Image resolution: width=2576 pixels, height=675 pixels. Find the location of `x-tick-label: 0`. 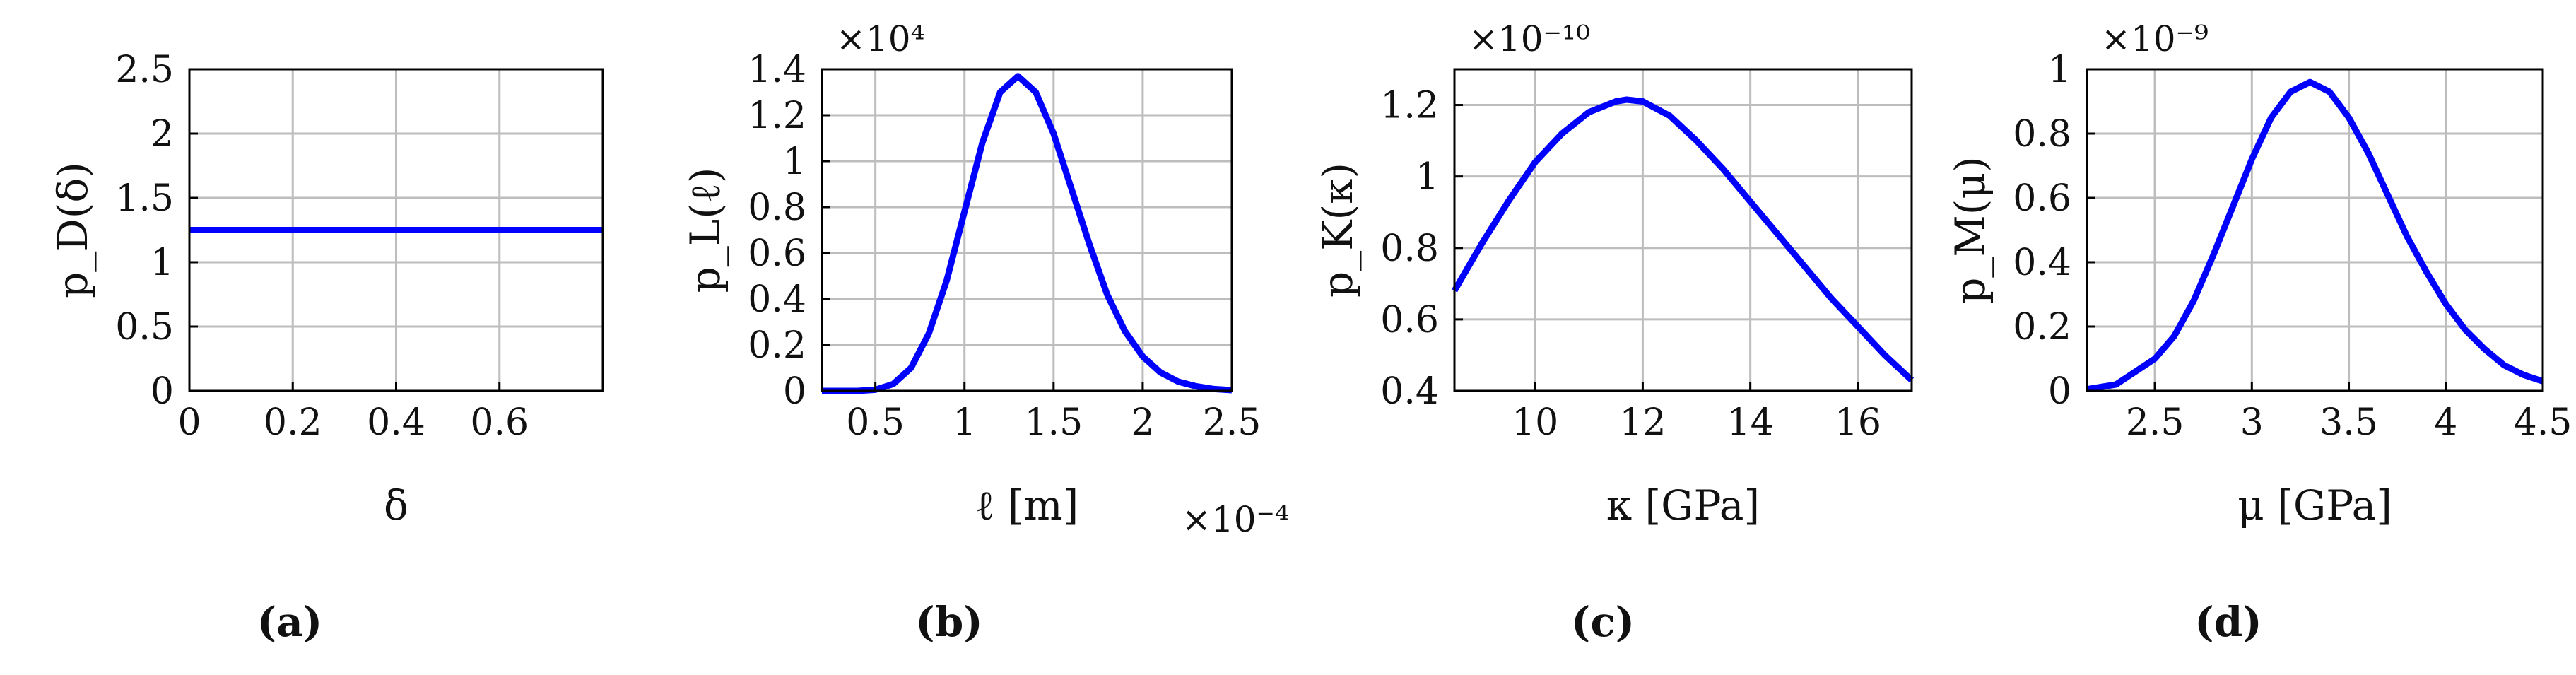

x-tick-label: 0 is located at coordinates (189, 422).